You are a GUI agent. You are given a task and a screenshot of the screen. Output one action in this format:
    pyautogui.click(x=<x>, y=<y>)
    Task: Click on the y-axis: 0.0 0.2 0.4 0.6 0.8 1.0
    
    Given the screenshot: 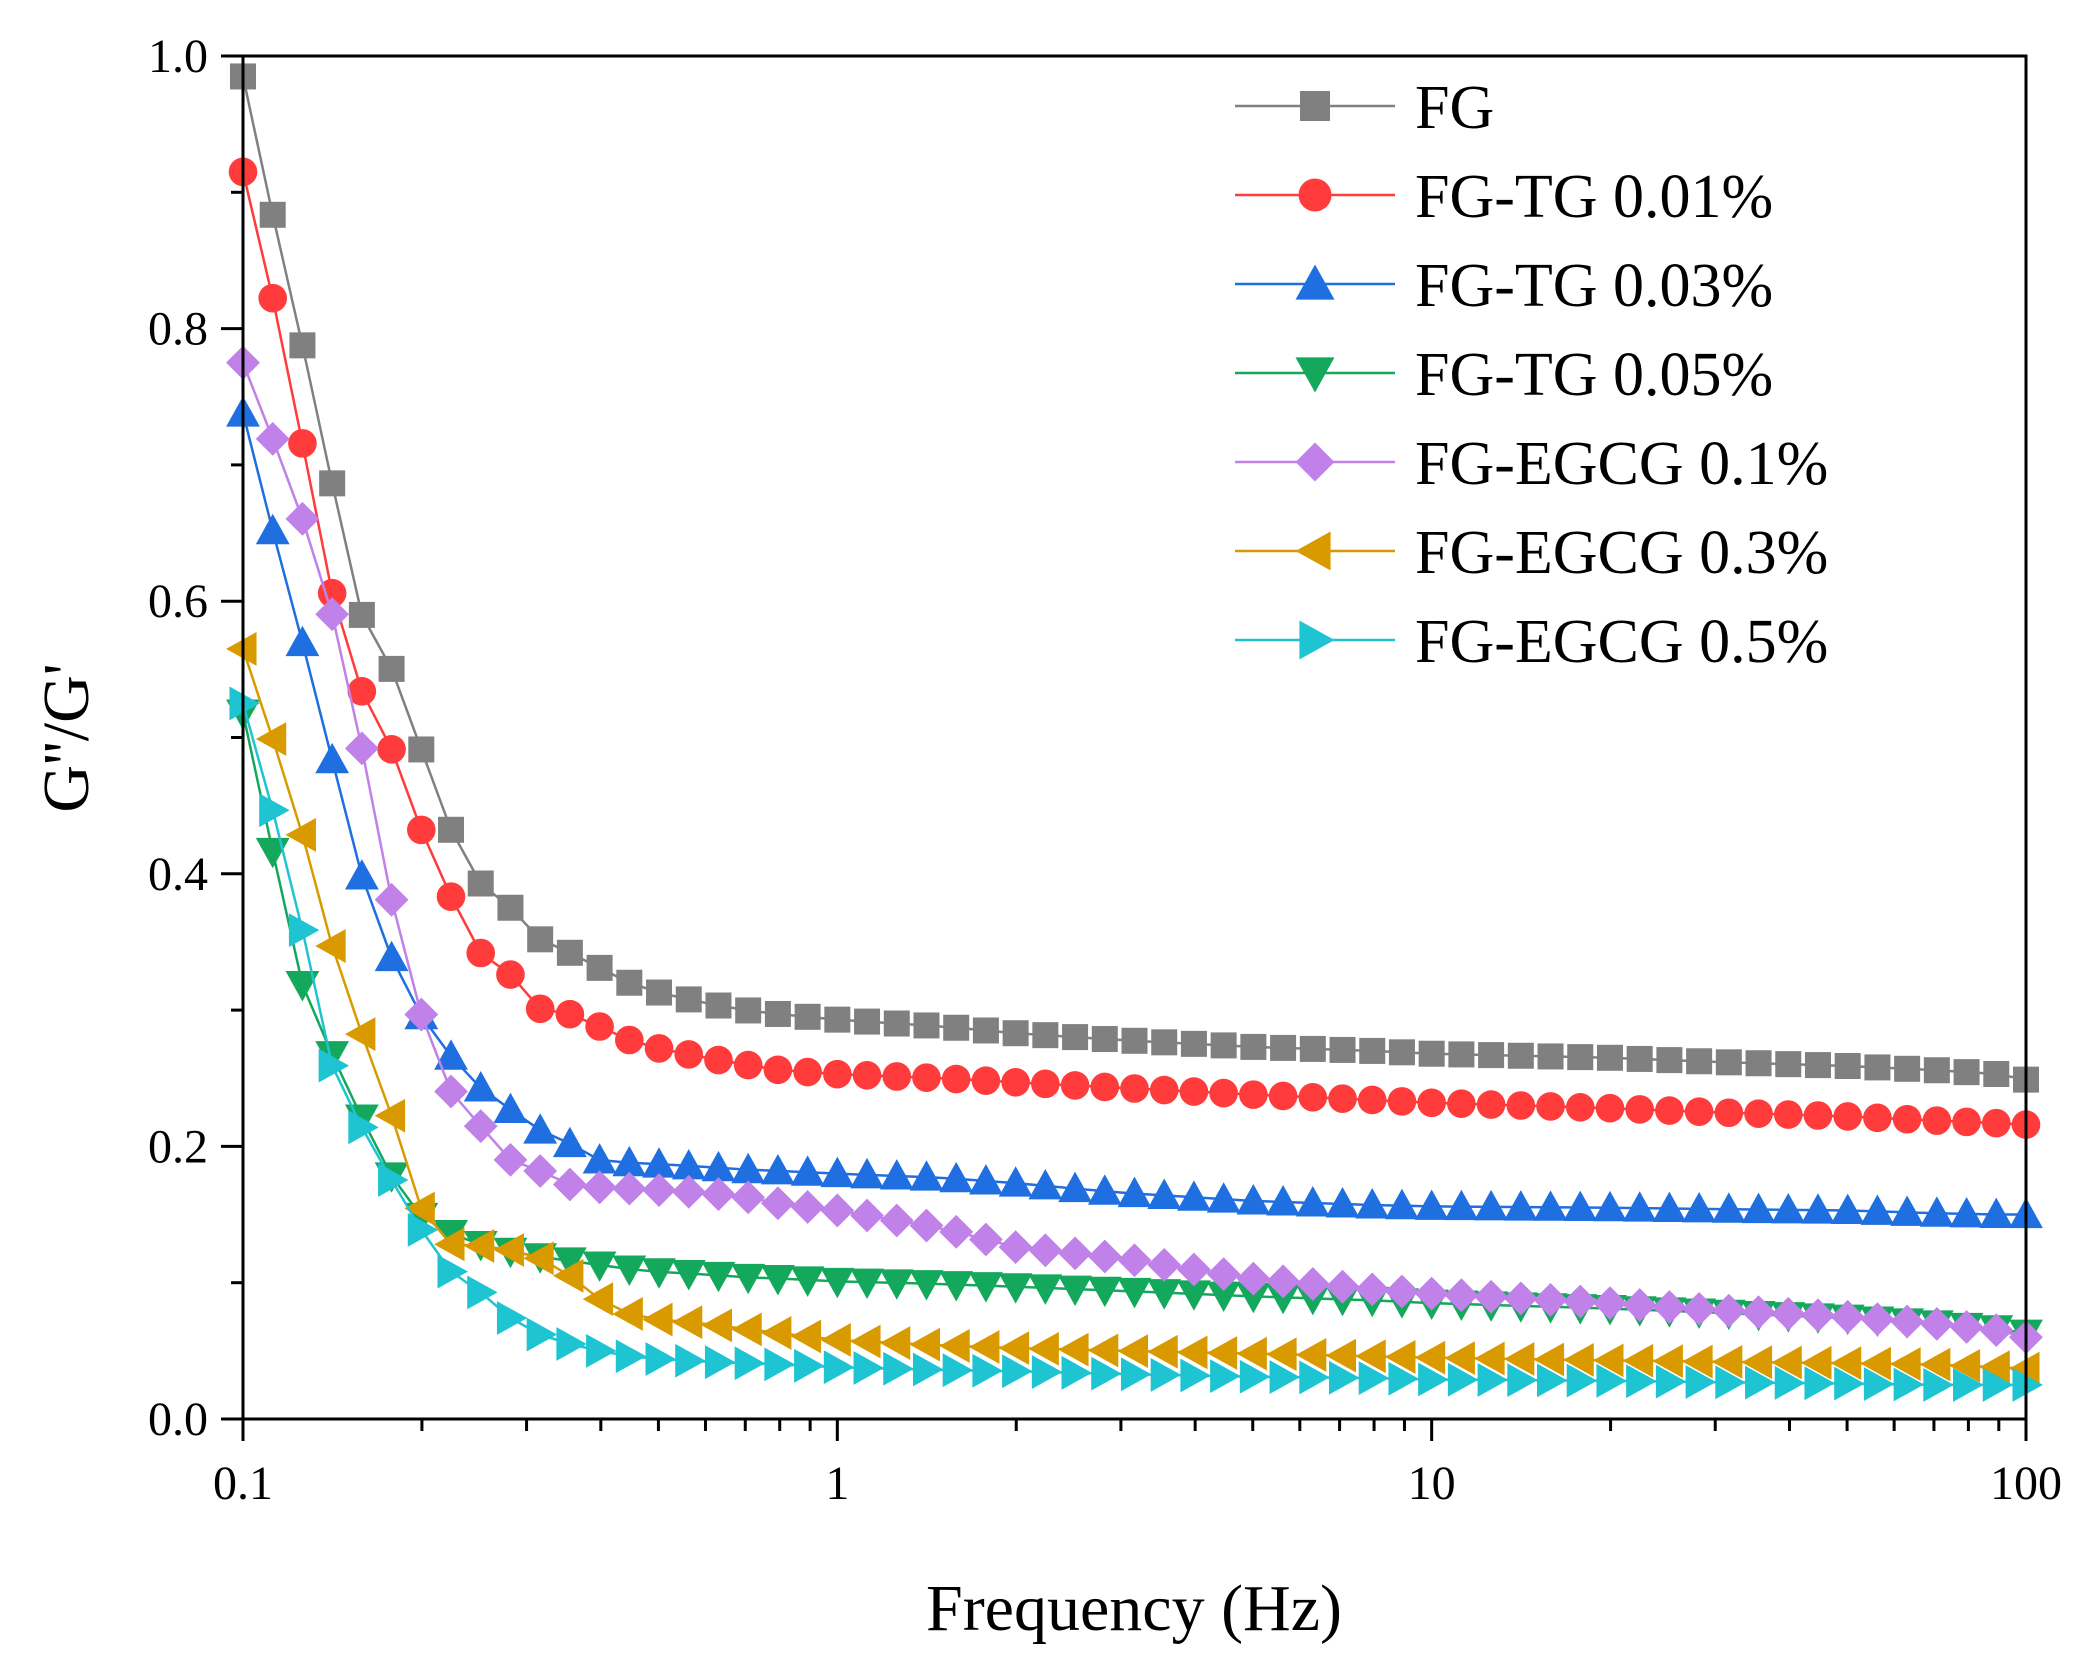 What is the action you would take?
    pyautogui.click(x=195, y=738)
    